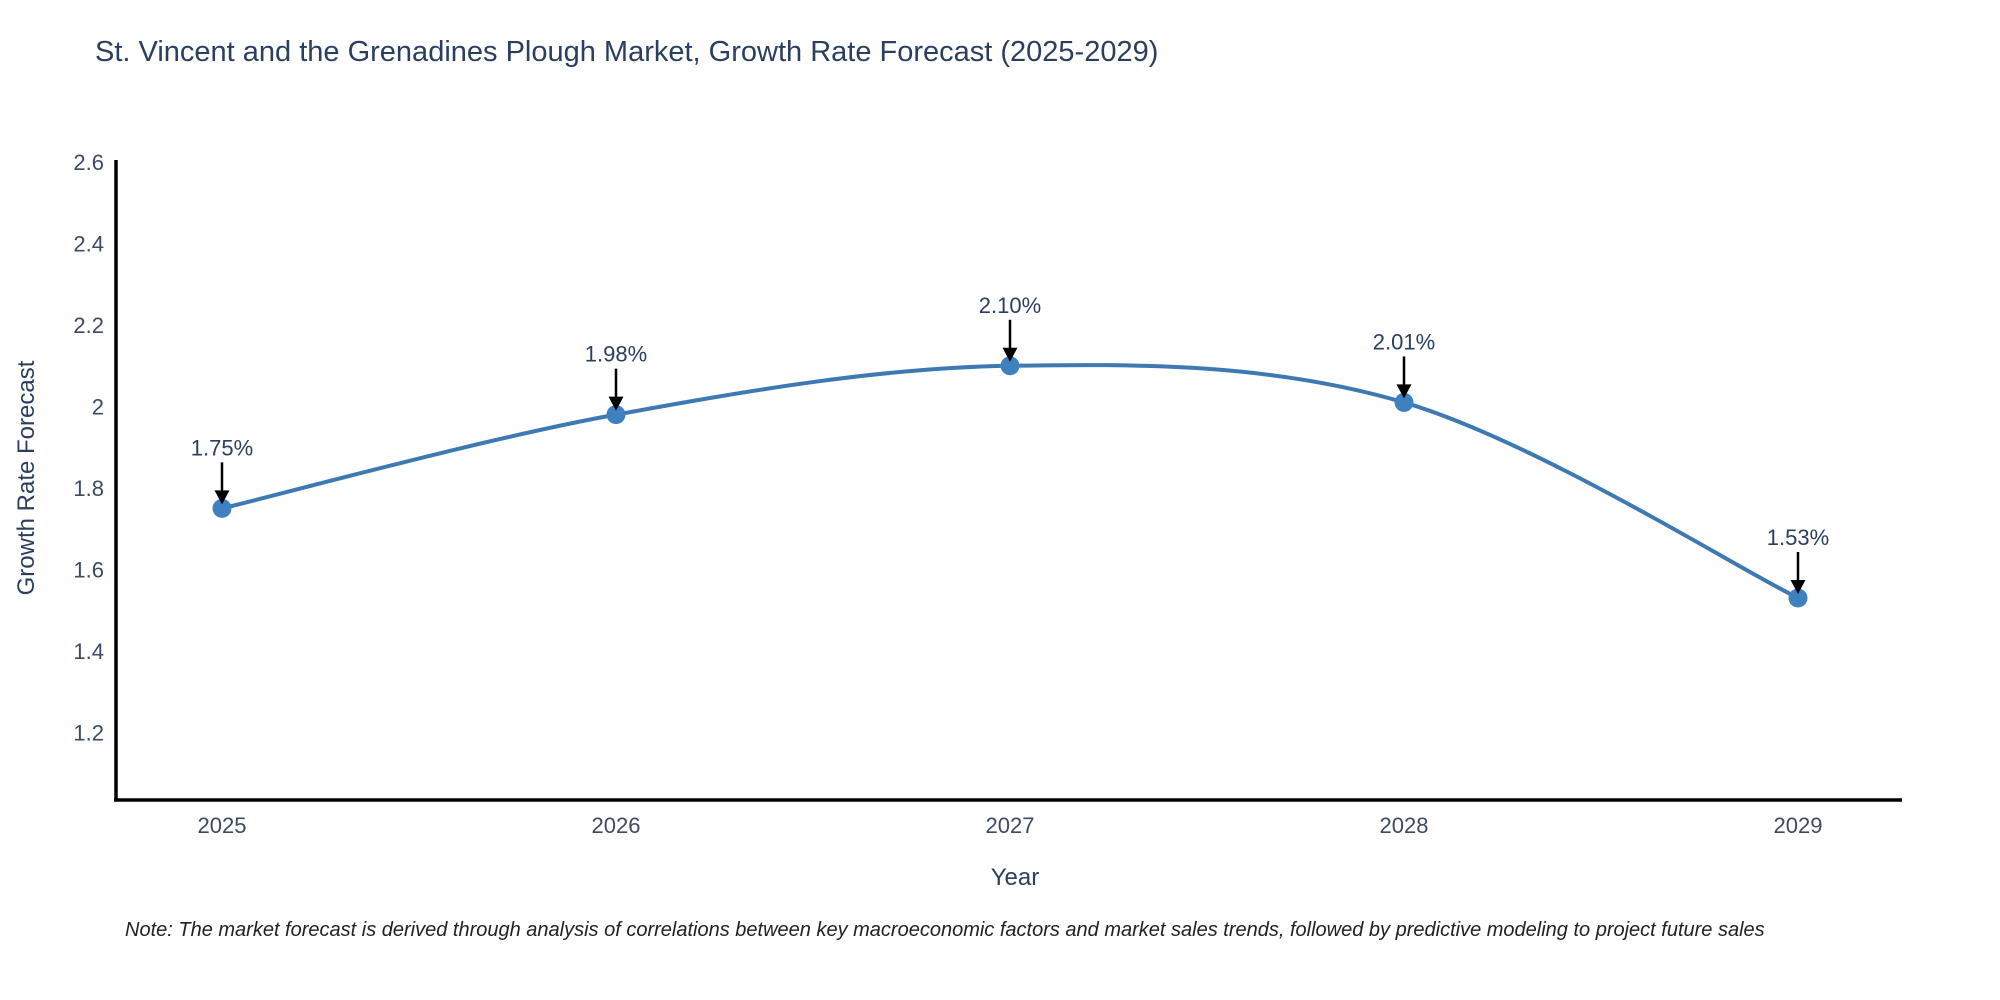 Image resolution: width=2000 pixels, height=1000 pixels. Describe the element at coordinates (222, 825) in the screenshot. I see `x-tick-label: 2025` at that location.